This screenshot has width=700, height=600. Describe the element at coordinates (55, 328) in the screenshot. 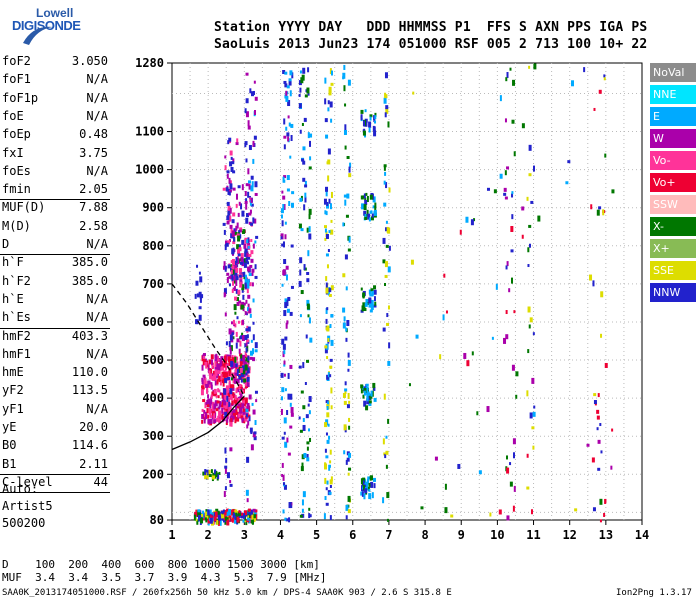

I see `param-separator` at that location.